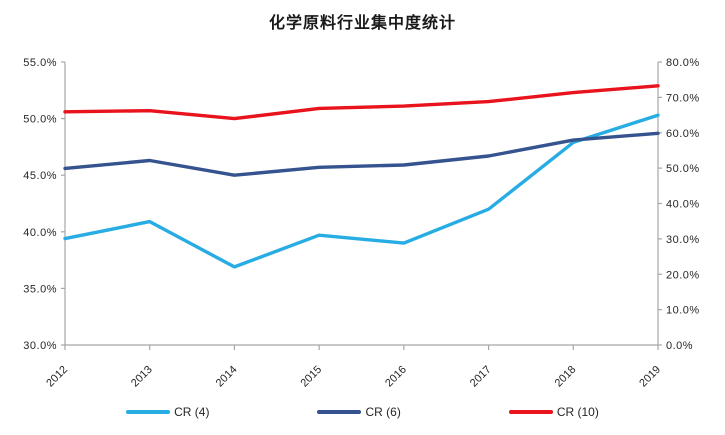  What do you see at coordinates (679, 346) in the screenshot?
I see `right-axis-tick-label: 0.0%` at bounding box center [679, 346].